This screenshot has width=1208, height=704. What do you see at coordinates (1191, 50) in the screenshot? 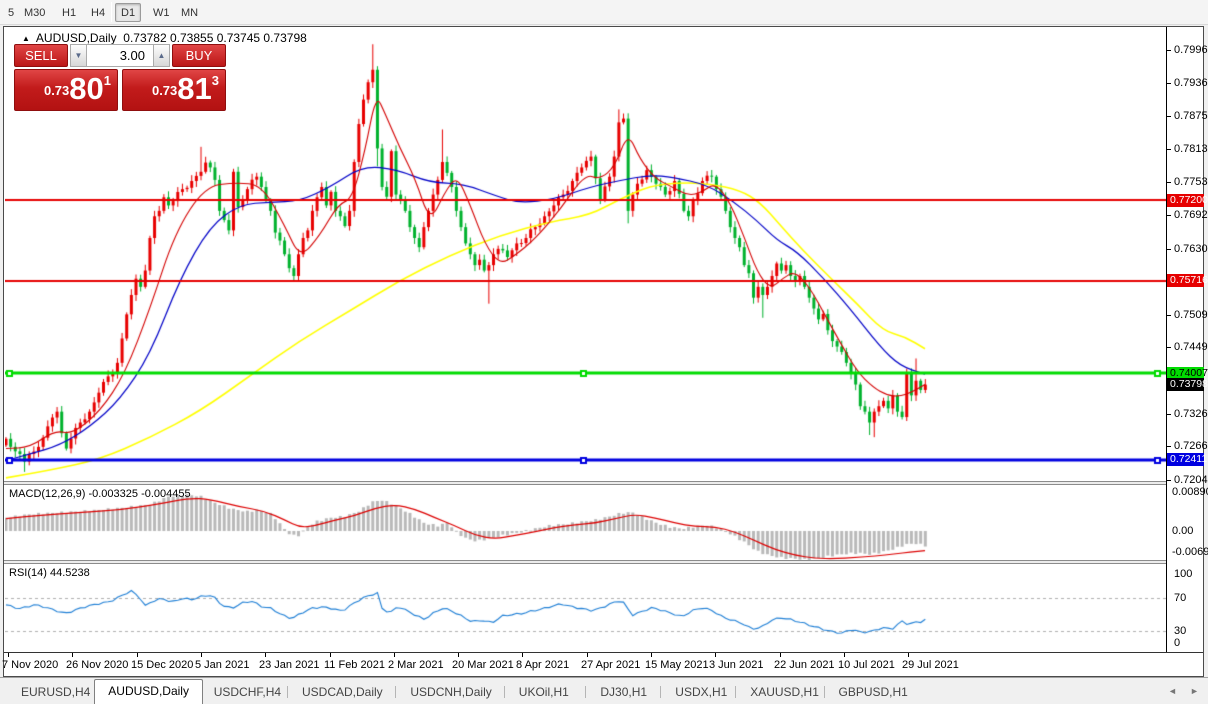
I see `price-tick-label: 0.79965` at bounding box center [1191, 50].